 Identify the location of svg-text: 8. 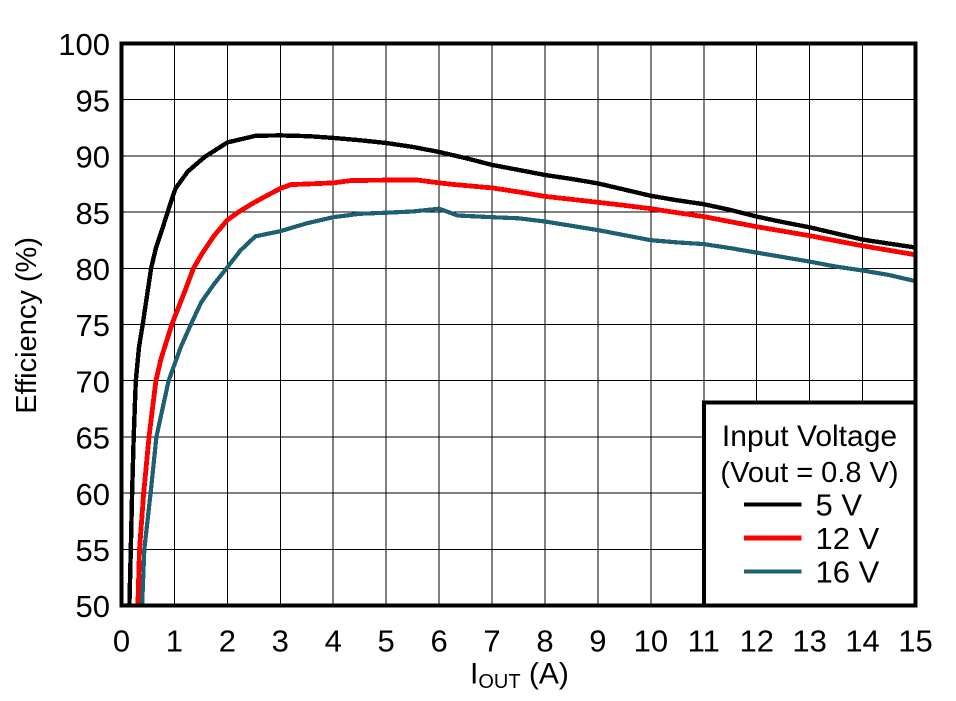
(544, 641).